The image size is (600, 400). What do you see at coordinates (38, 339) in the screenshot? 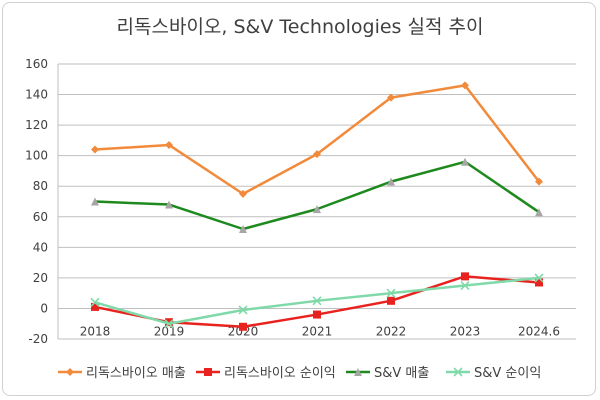
I see `y-tick-label: -20` at bounding box center [38, 339].